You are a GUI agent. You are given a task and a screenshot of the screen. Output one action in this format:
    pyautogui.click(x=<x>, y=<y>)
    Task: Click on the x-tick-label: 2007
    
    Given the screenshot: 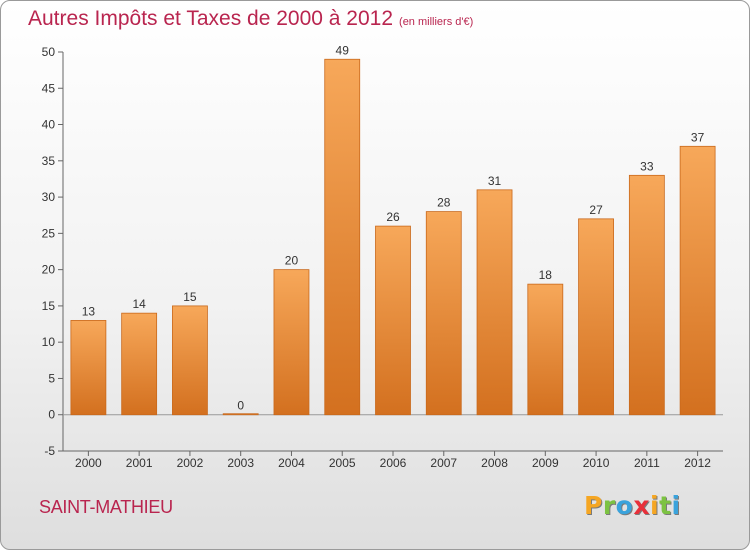 What is the action you would take?
    pyautogui.click(x=443, y=463)
    